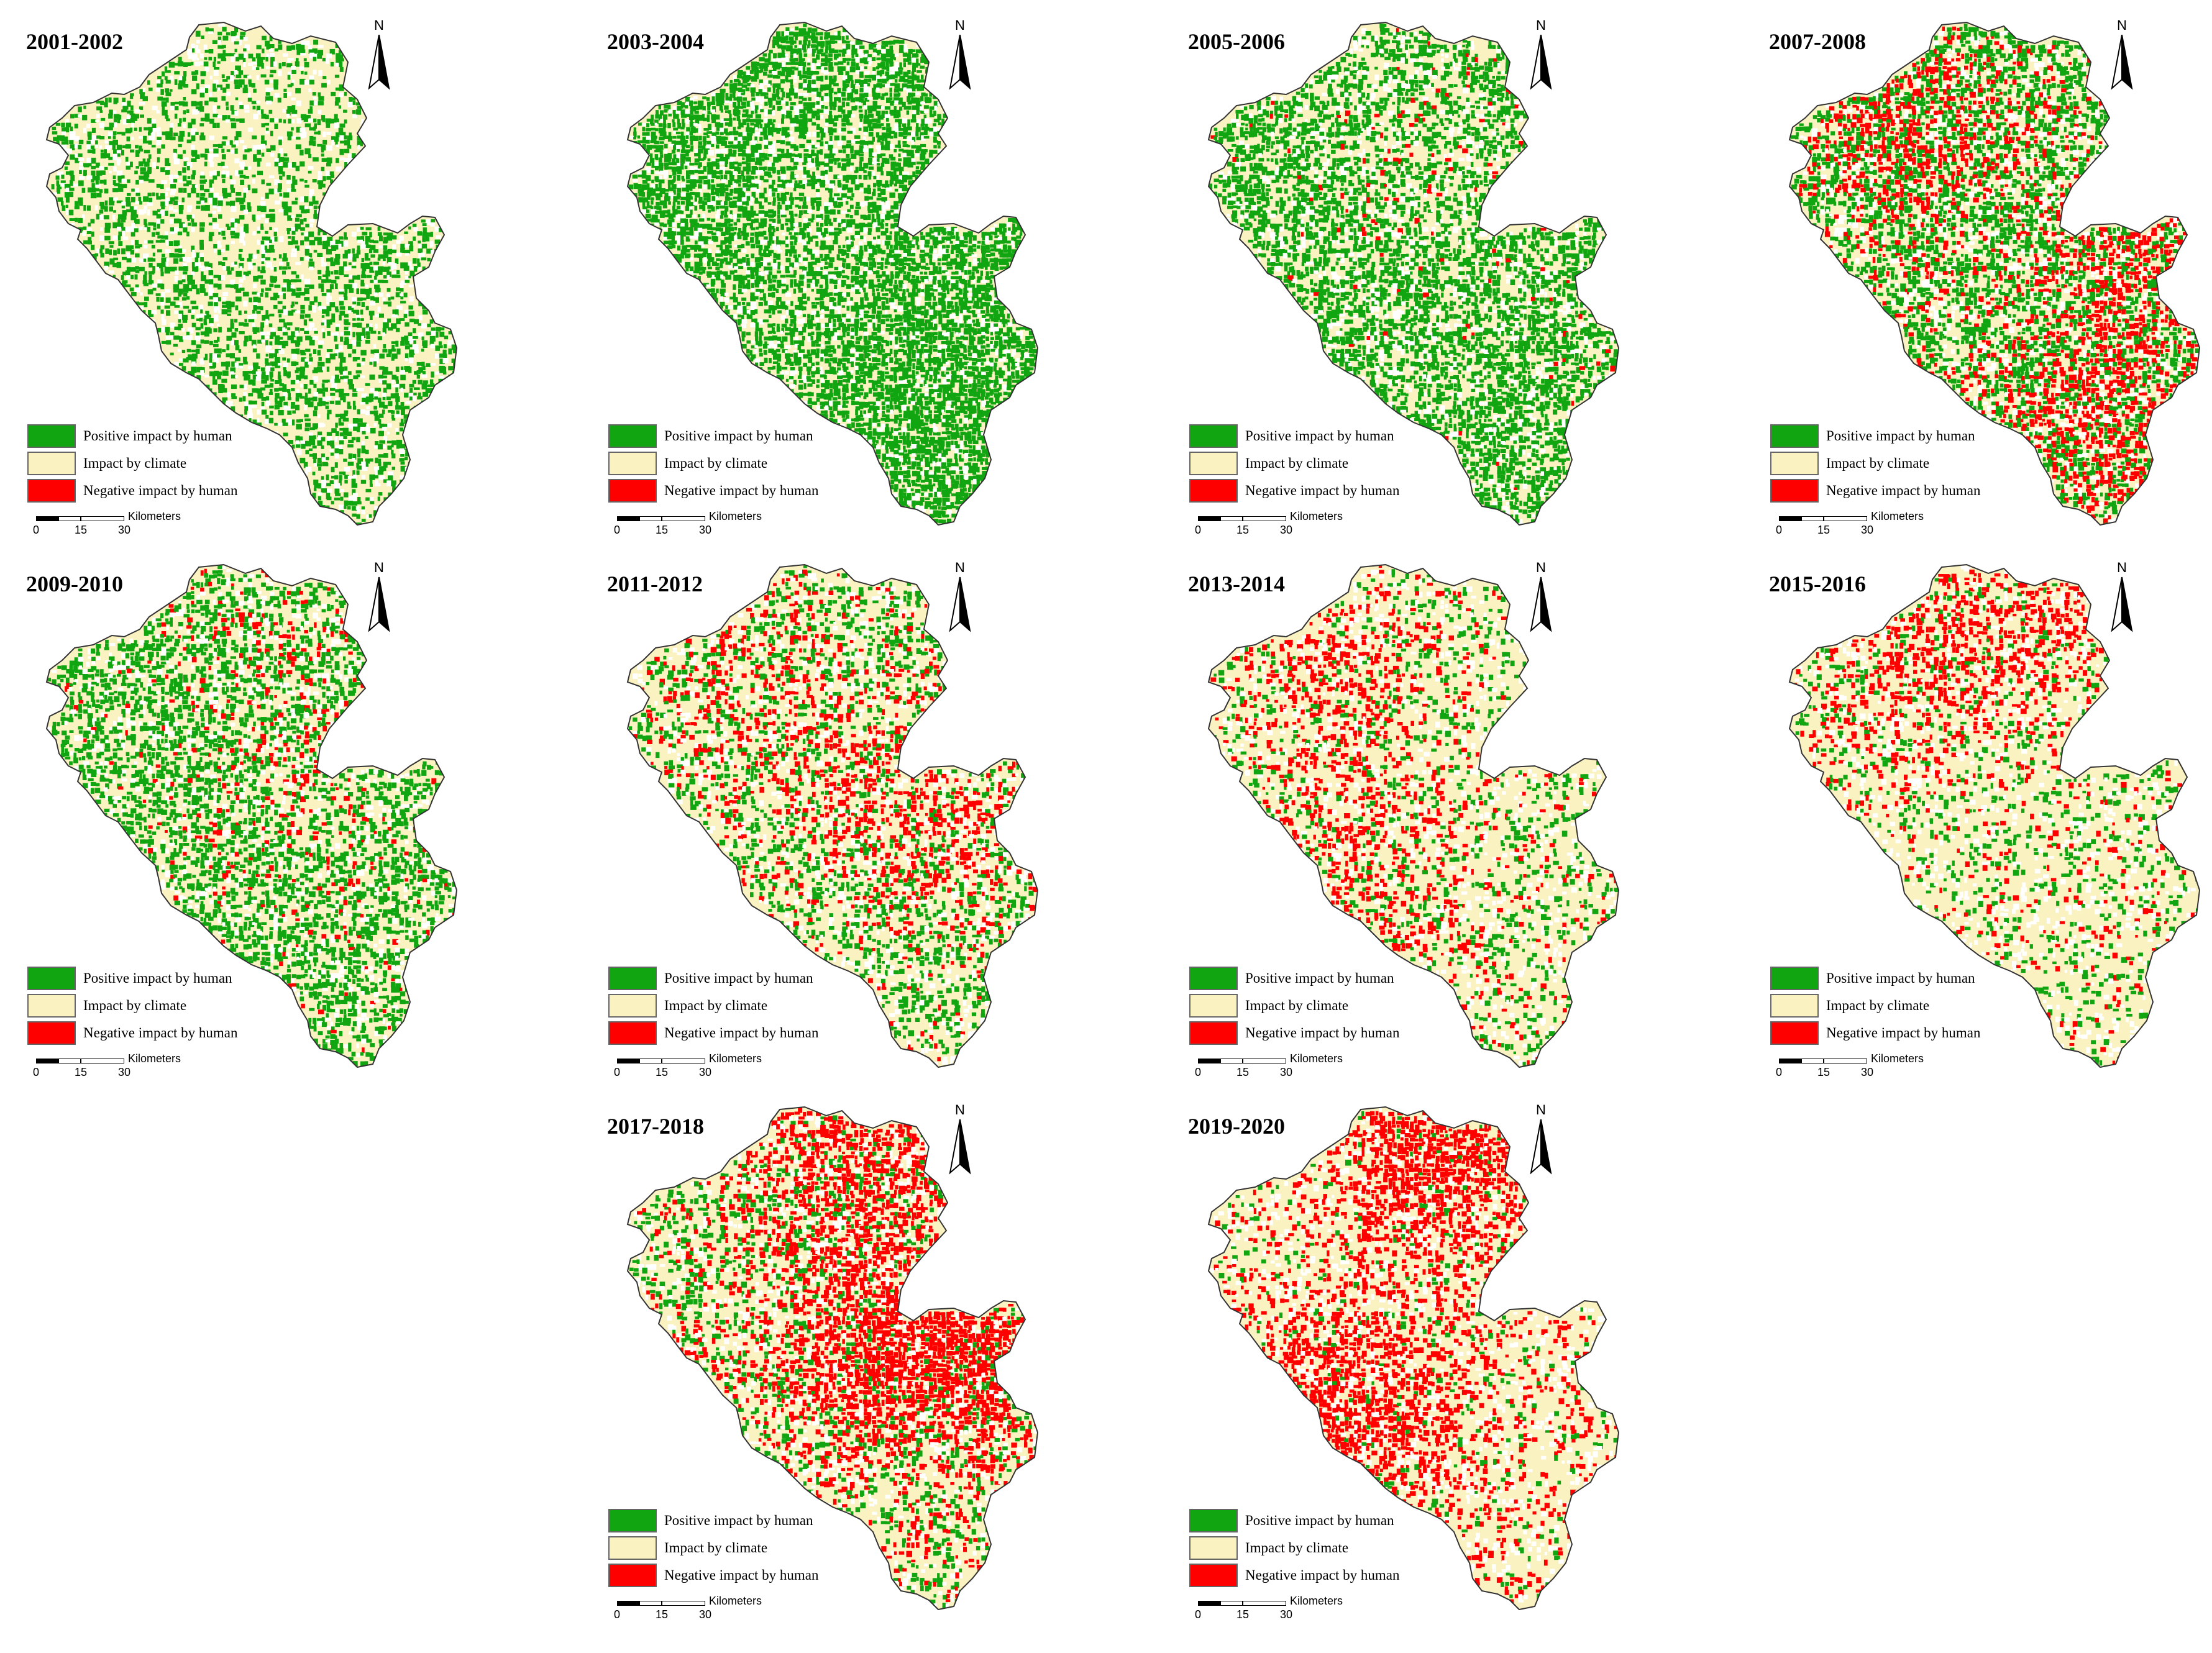 The image size is (2212, 1653). What do you see at coordinates (1817, 42) in the screenshot?
I see `panel-title: 2007-2008` at bounding box center [1817, 42].